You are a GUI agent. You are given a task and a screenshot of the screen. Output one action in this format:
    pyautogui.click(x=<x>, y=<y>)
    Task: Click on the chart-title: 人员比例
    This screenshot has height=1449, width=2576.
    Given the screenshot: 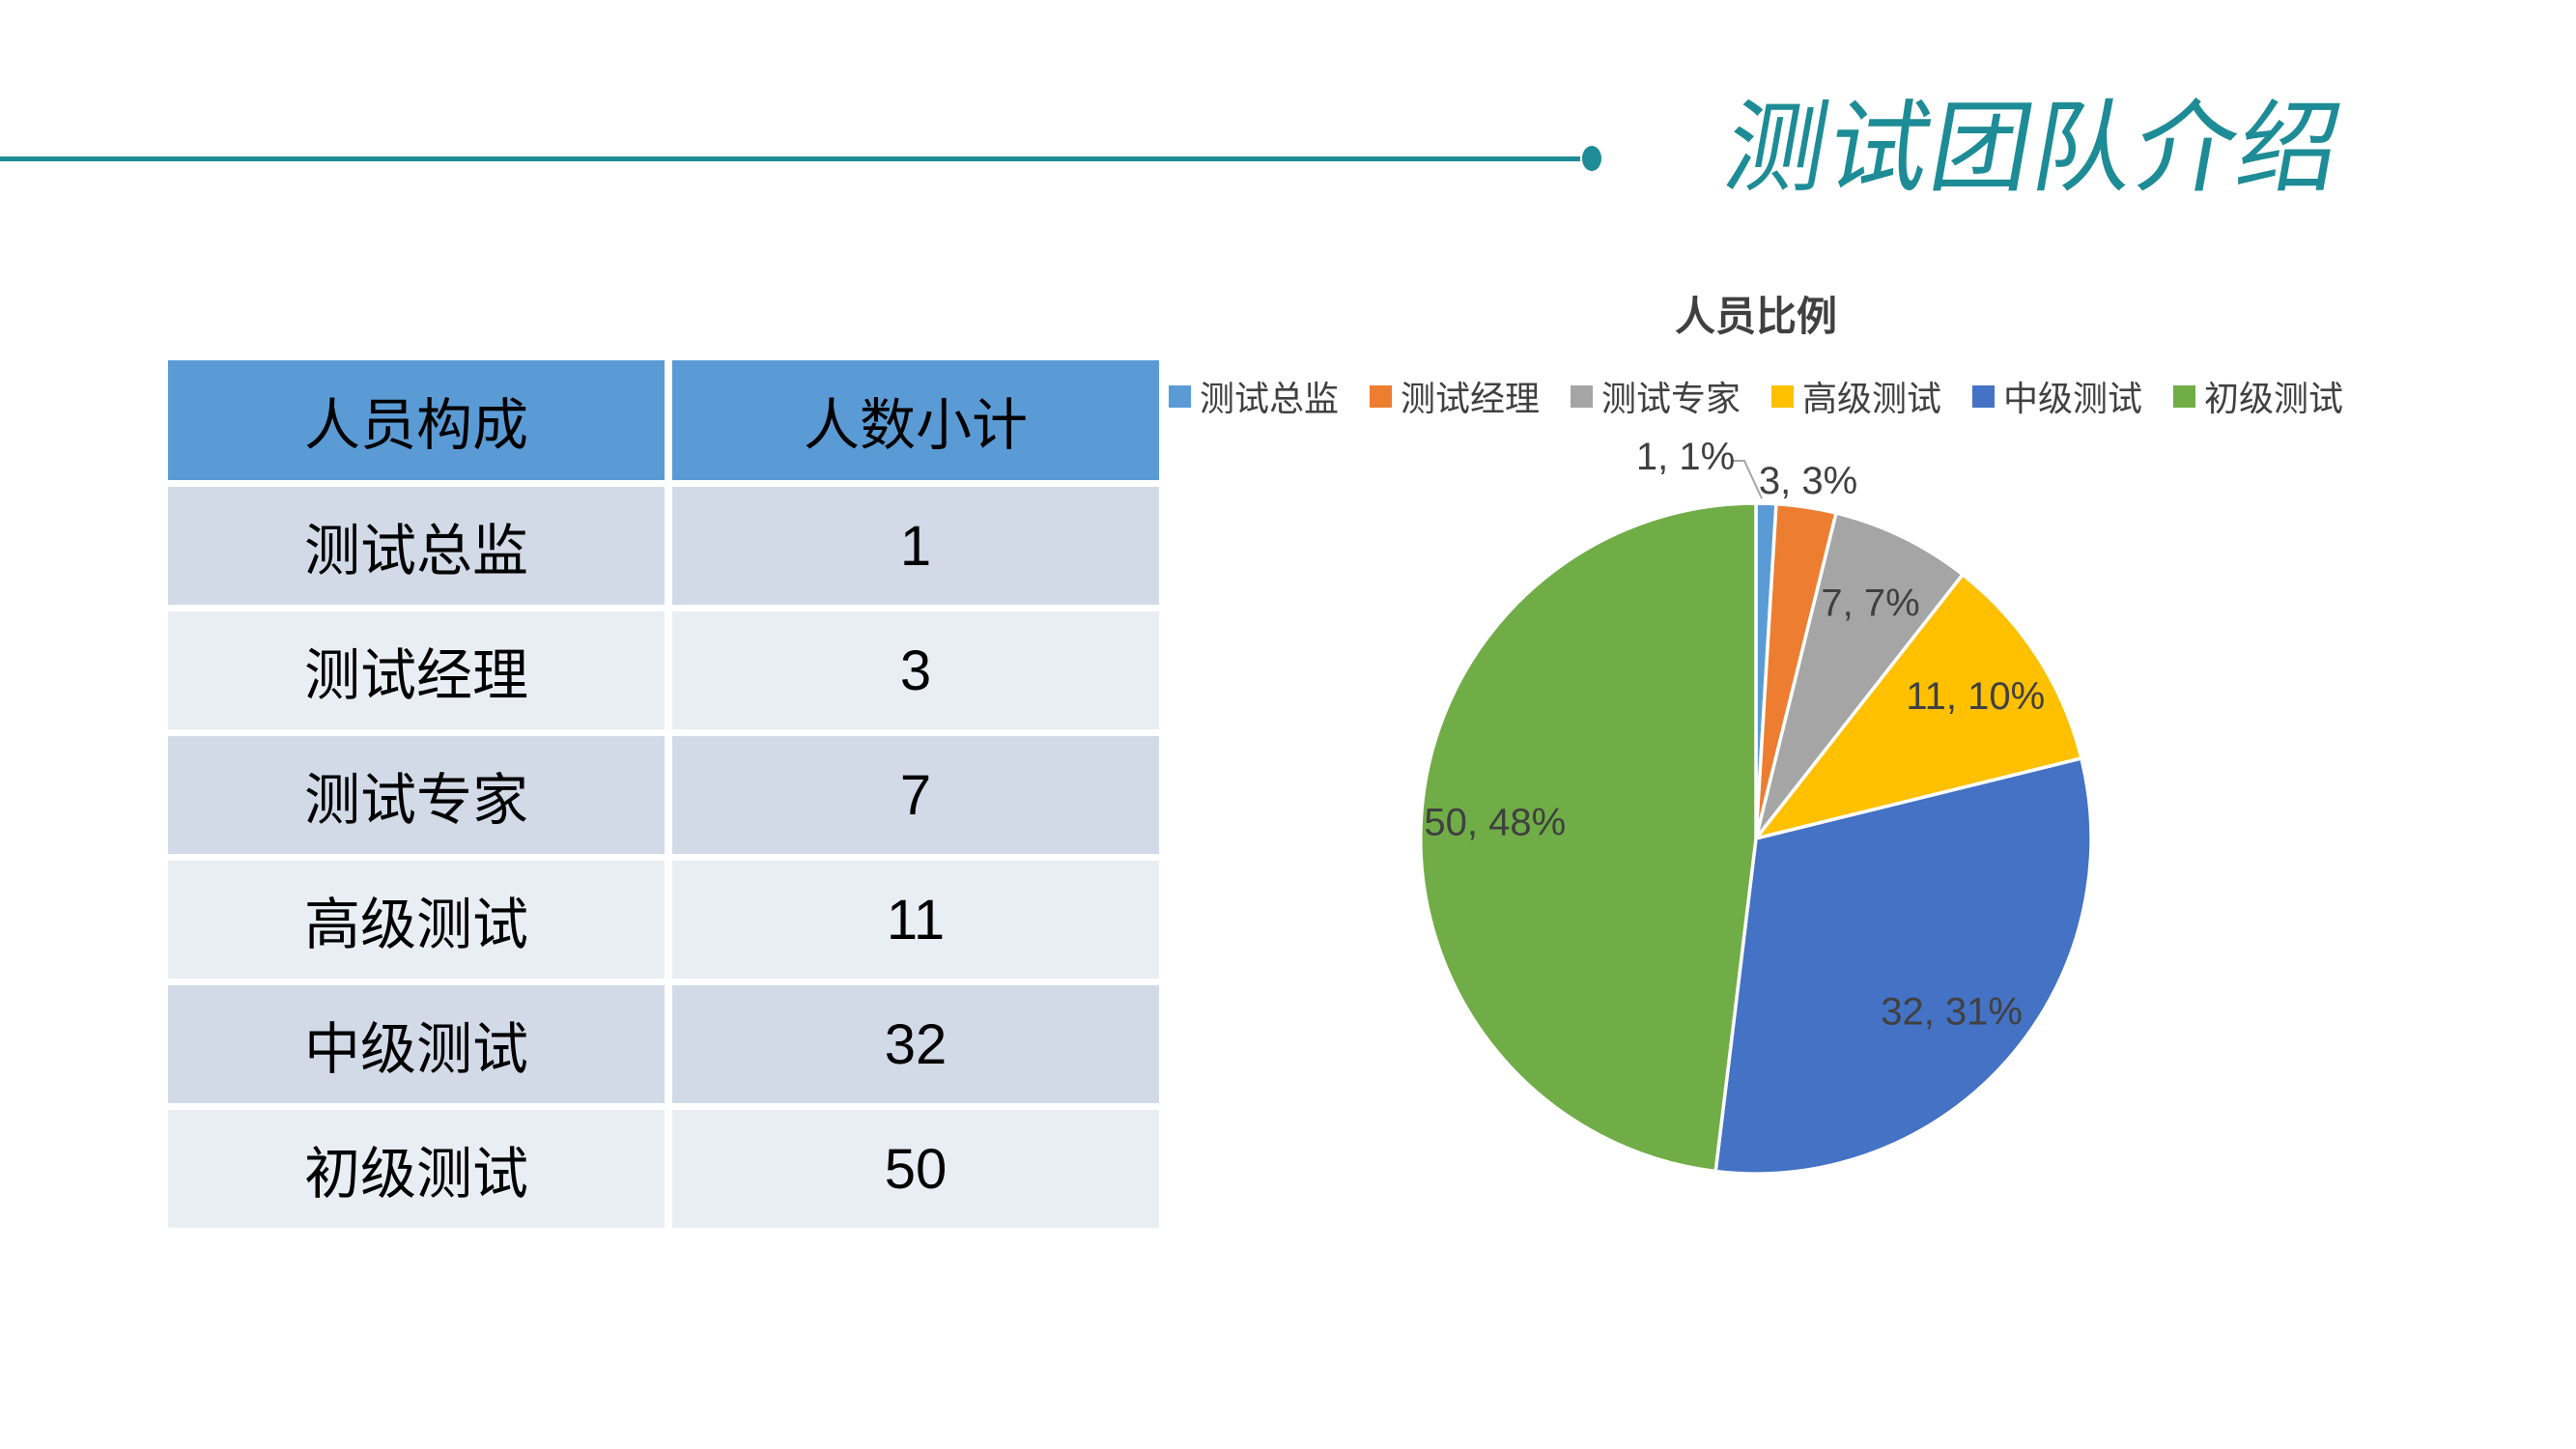 What is the action you would take?
    pyautogui.click(x=1755, y=316)
    